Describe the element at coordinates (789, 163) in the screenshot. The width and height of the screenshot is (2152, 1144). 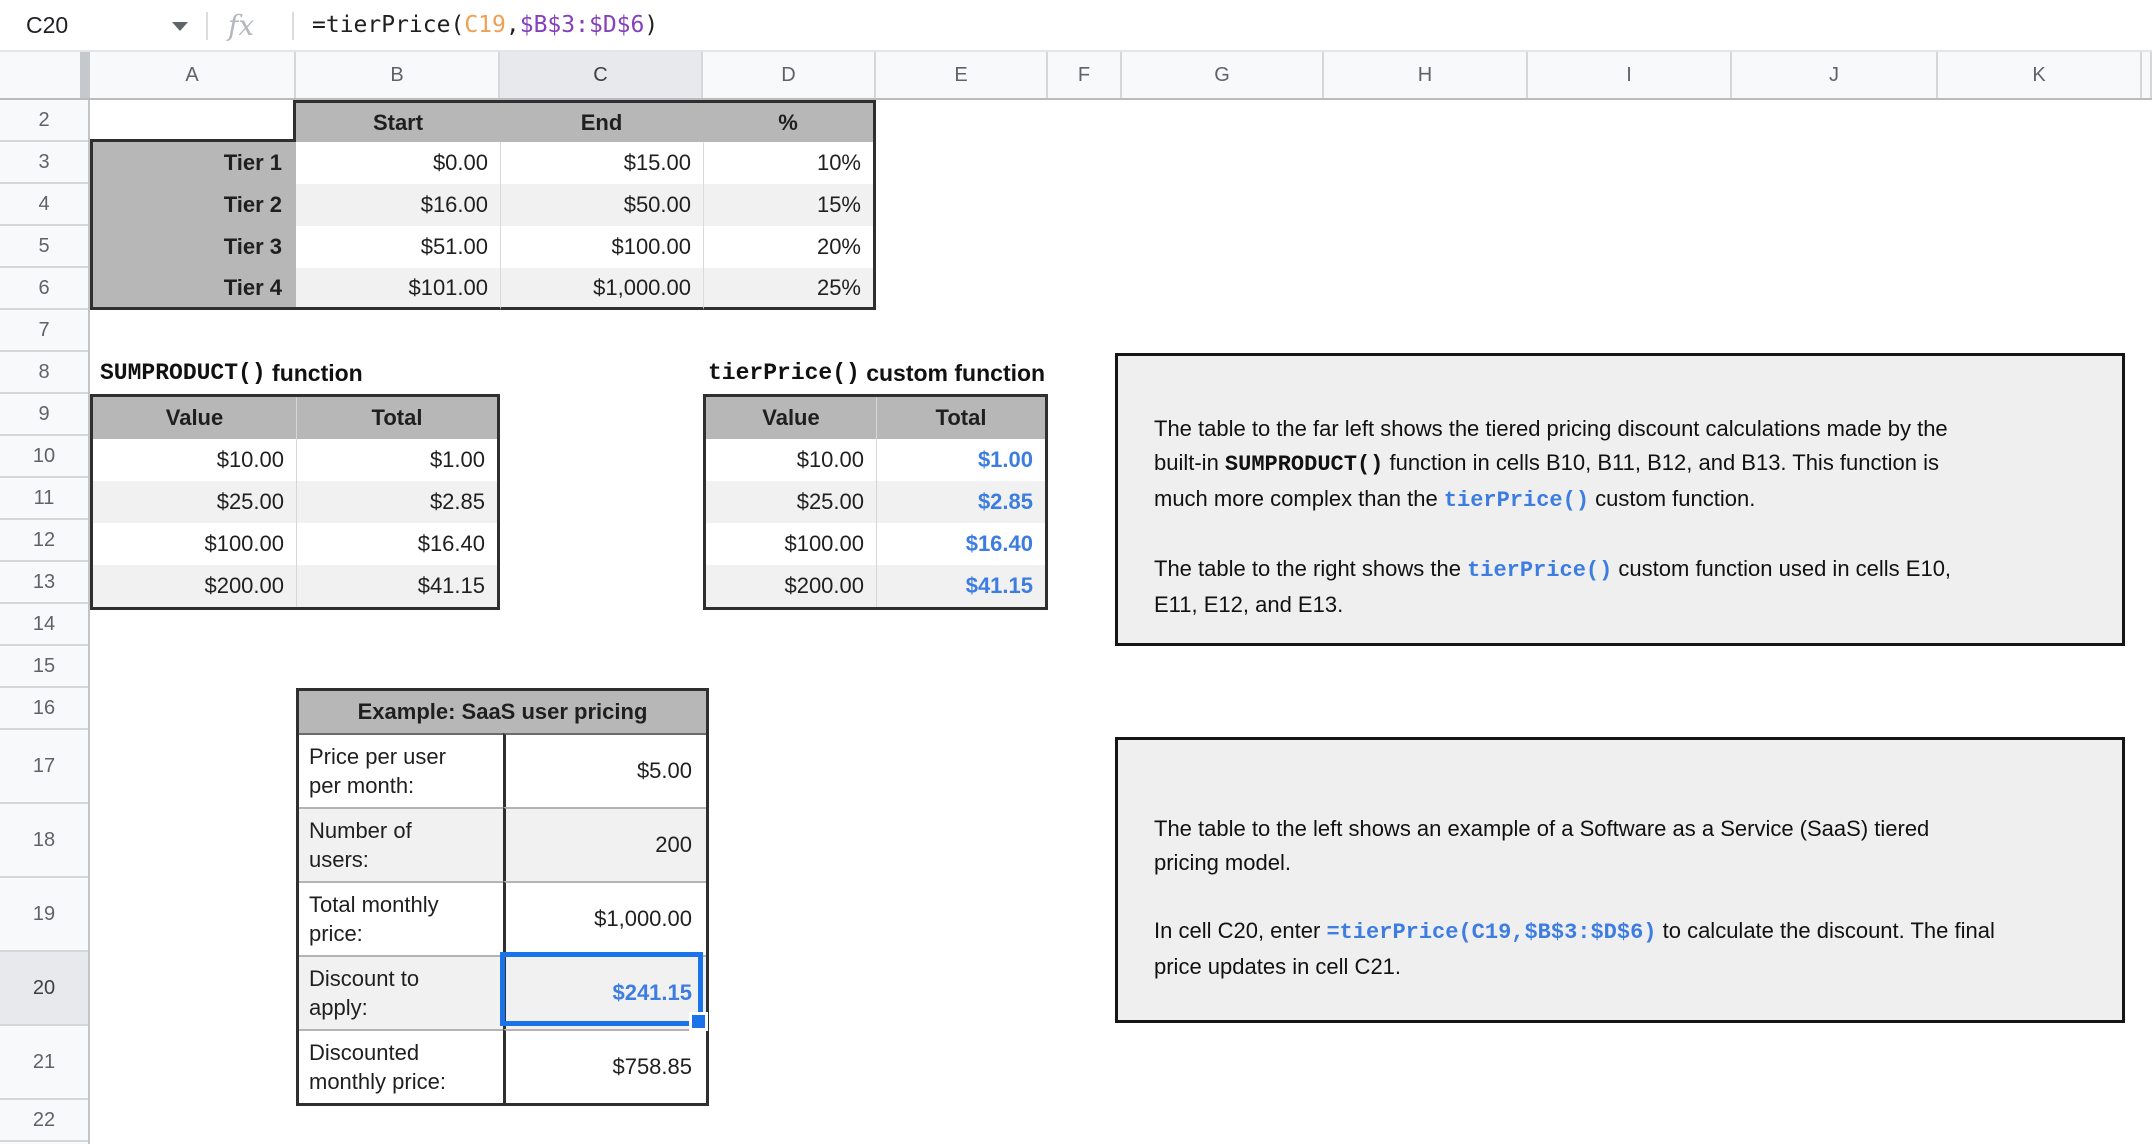
I see `tier-pct-cell: 10%` at that location.